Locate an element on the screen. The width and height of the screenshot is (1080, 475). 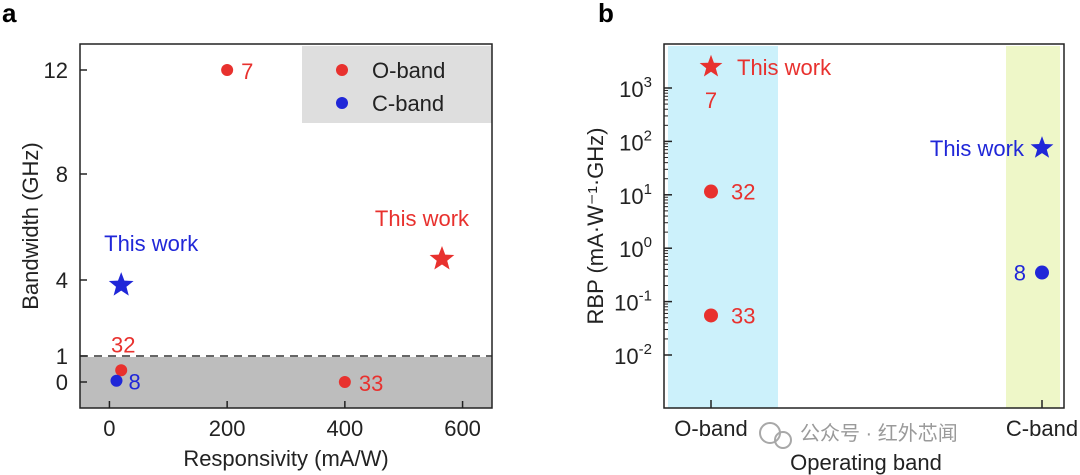
x-tick-label-a: 0 is located at coordinates (109, 428).